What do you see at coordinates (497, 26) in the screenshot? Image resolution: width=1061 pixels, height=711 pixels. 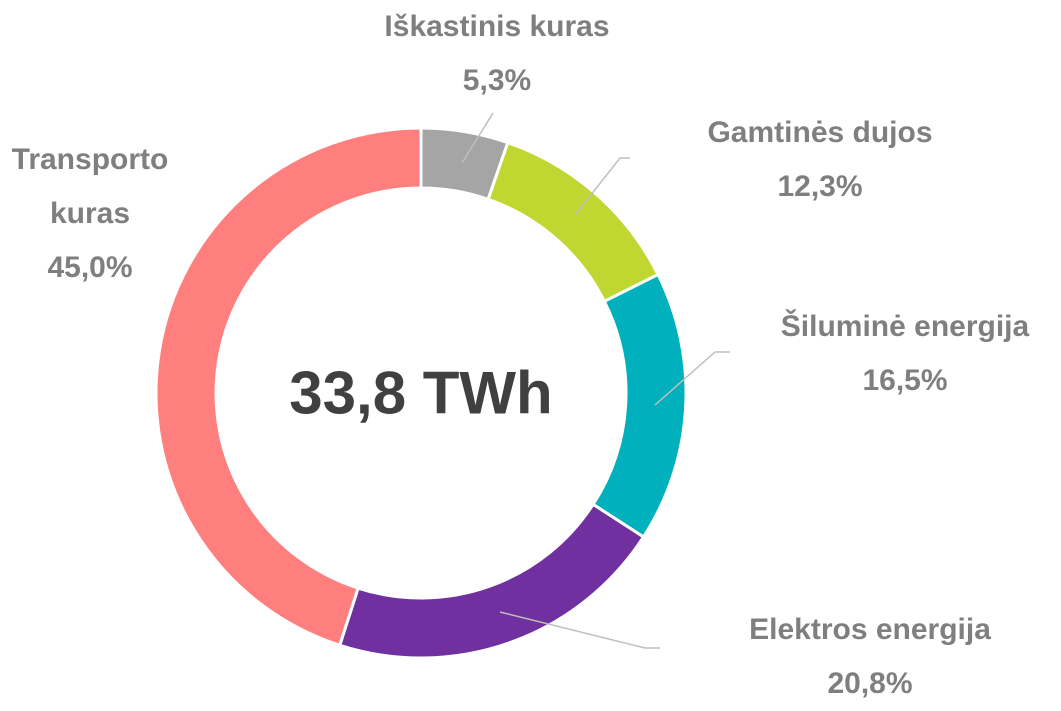 I see `category: Iškastinis kuras` at bounding box center [497, 26].